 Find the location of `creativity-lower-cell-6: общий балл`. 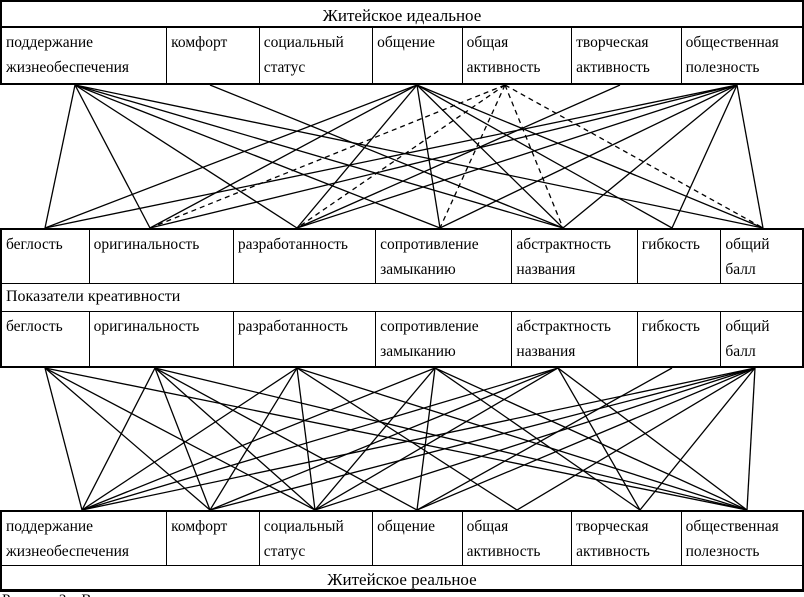

creativity-lower-cell-6: общий балл is located at coordinates (761, 340).